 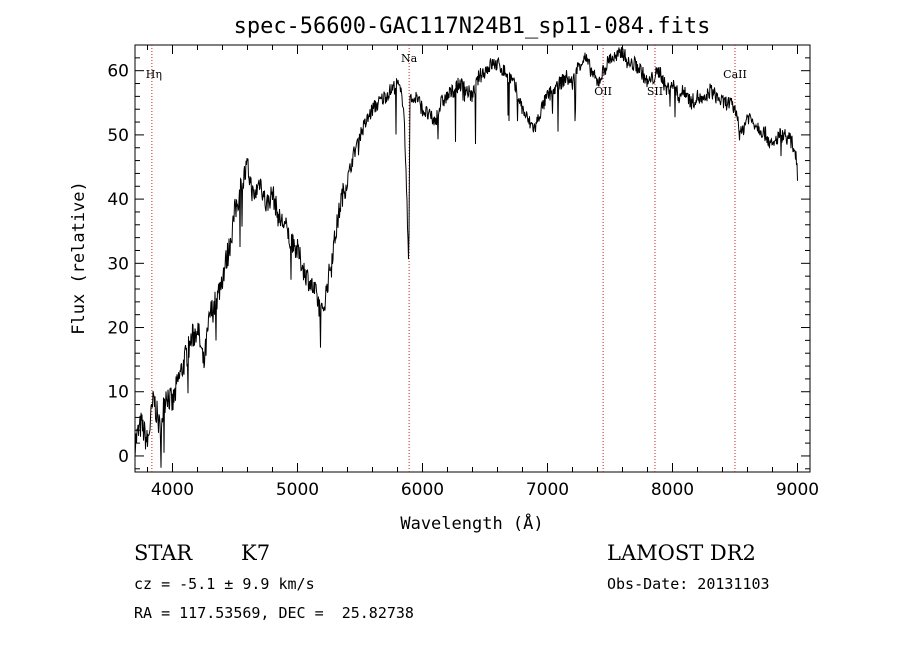 I want to click on reference-line-label: CaII, so click(x=735, y=74).